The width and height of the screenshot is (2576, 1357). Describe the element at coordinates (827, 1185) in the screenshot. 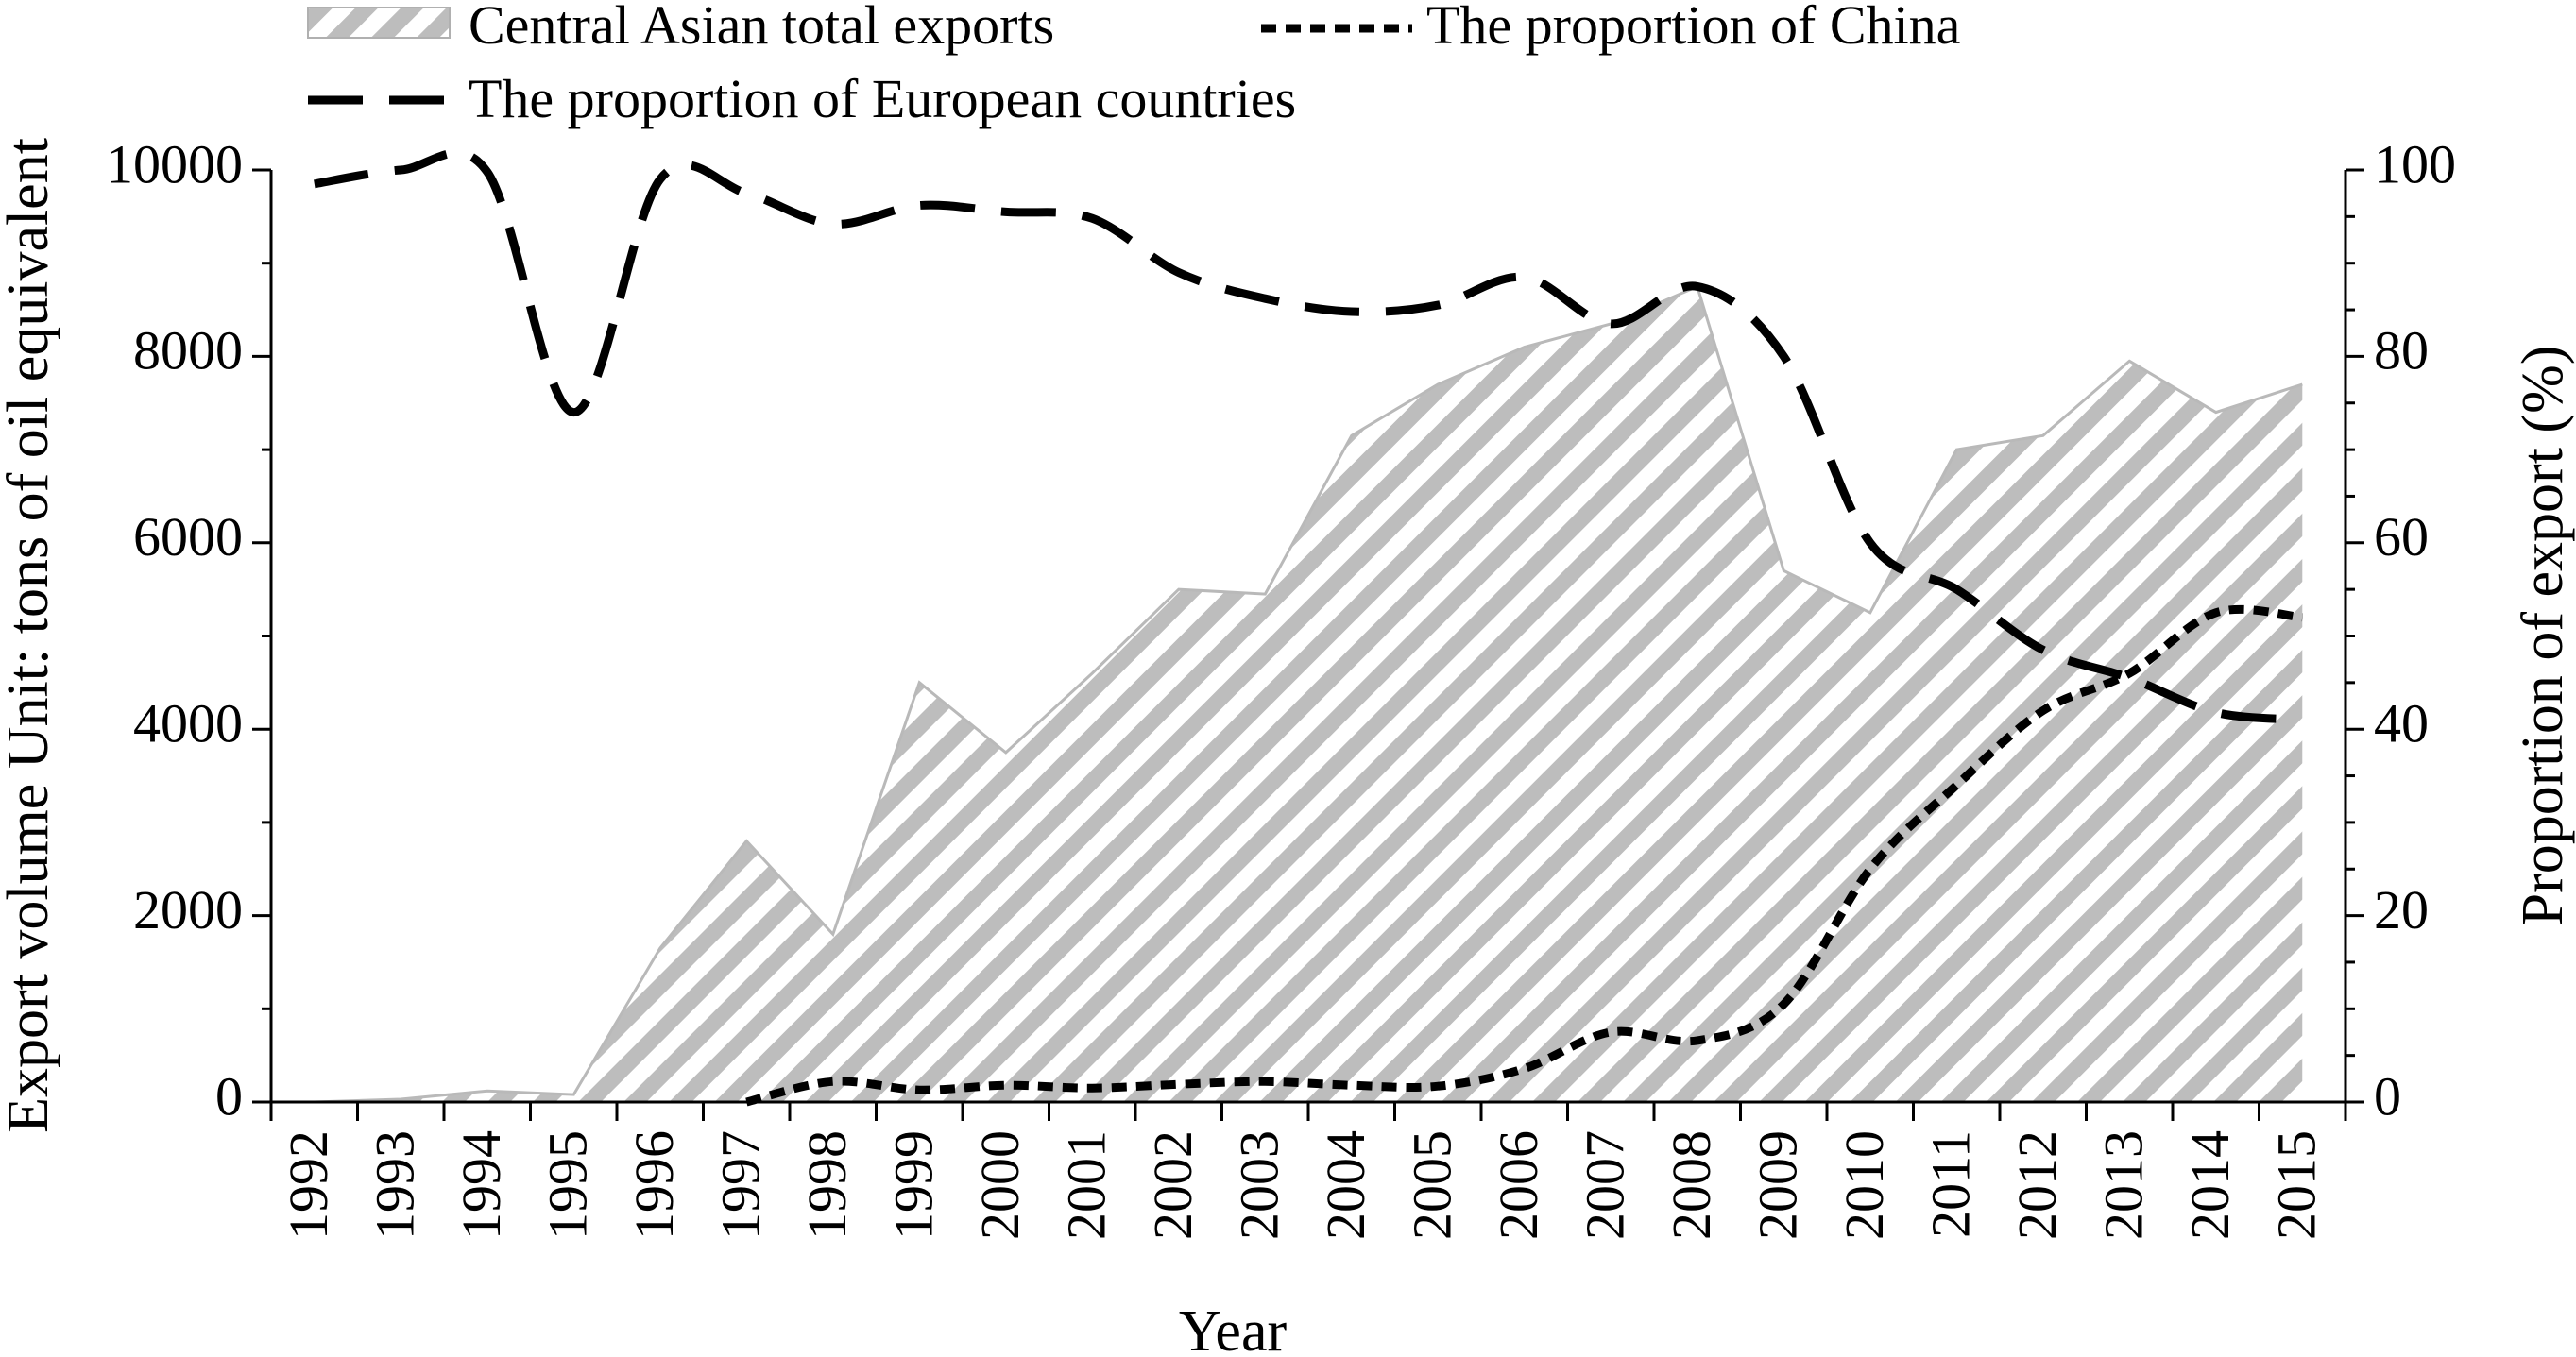

I see `x-tick-label: 1998` at that location.